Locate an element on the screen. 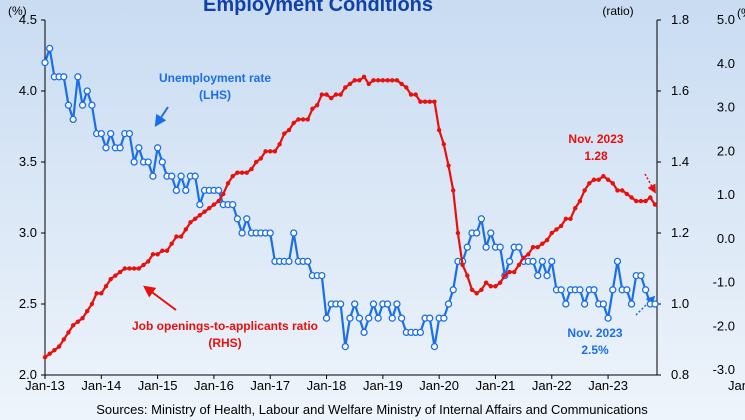 The height and width of the screenshot is (420, 745). x-tick-label: Jan-20 is located at coordinates (439, 385).